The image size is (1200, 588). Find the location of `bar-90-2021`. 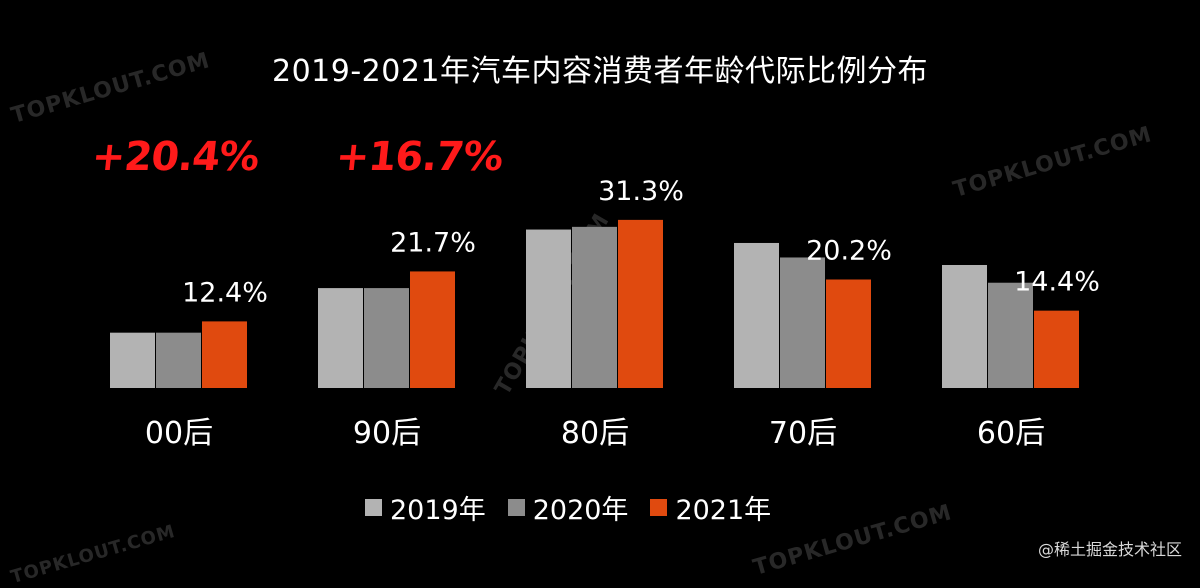

bar-90-2021 is located at coordinates (432, 329).